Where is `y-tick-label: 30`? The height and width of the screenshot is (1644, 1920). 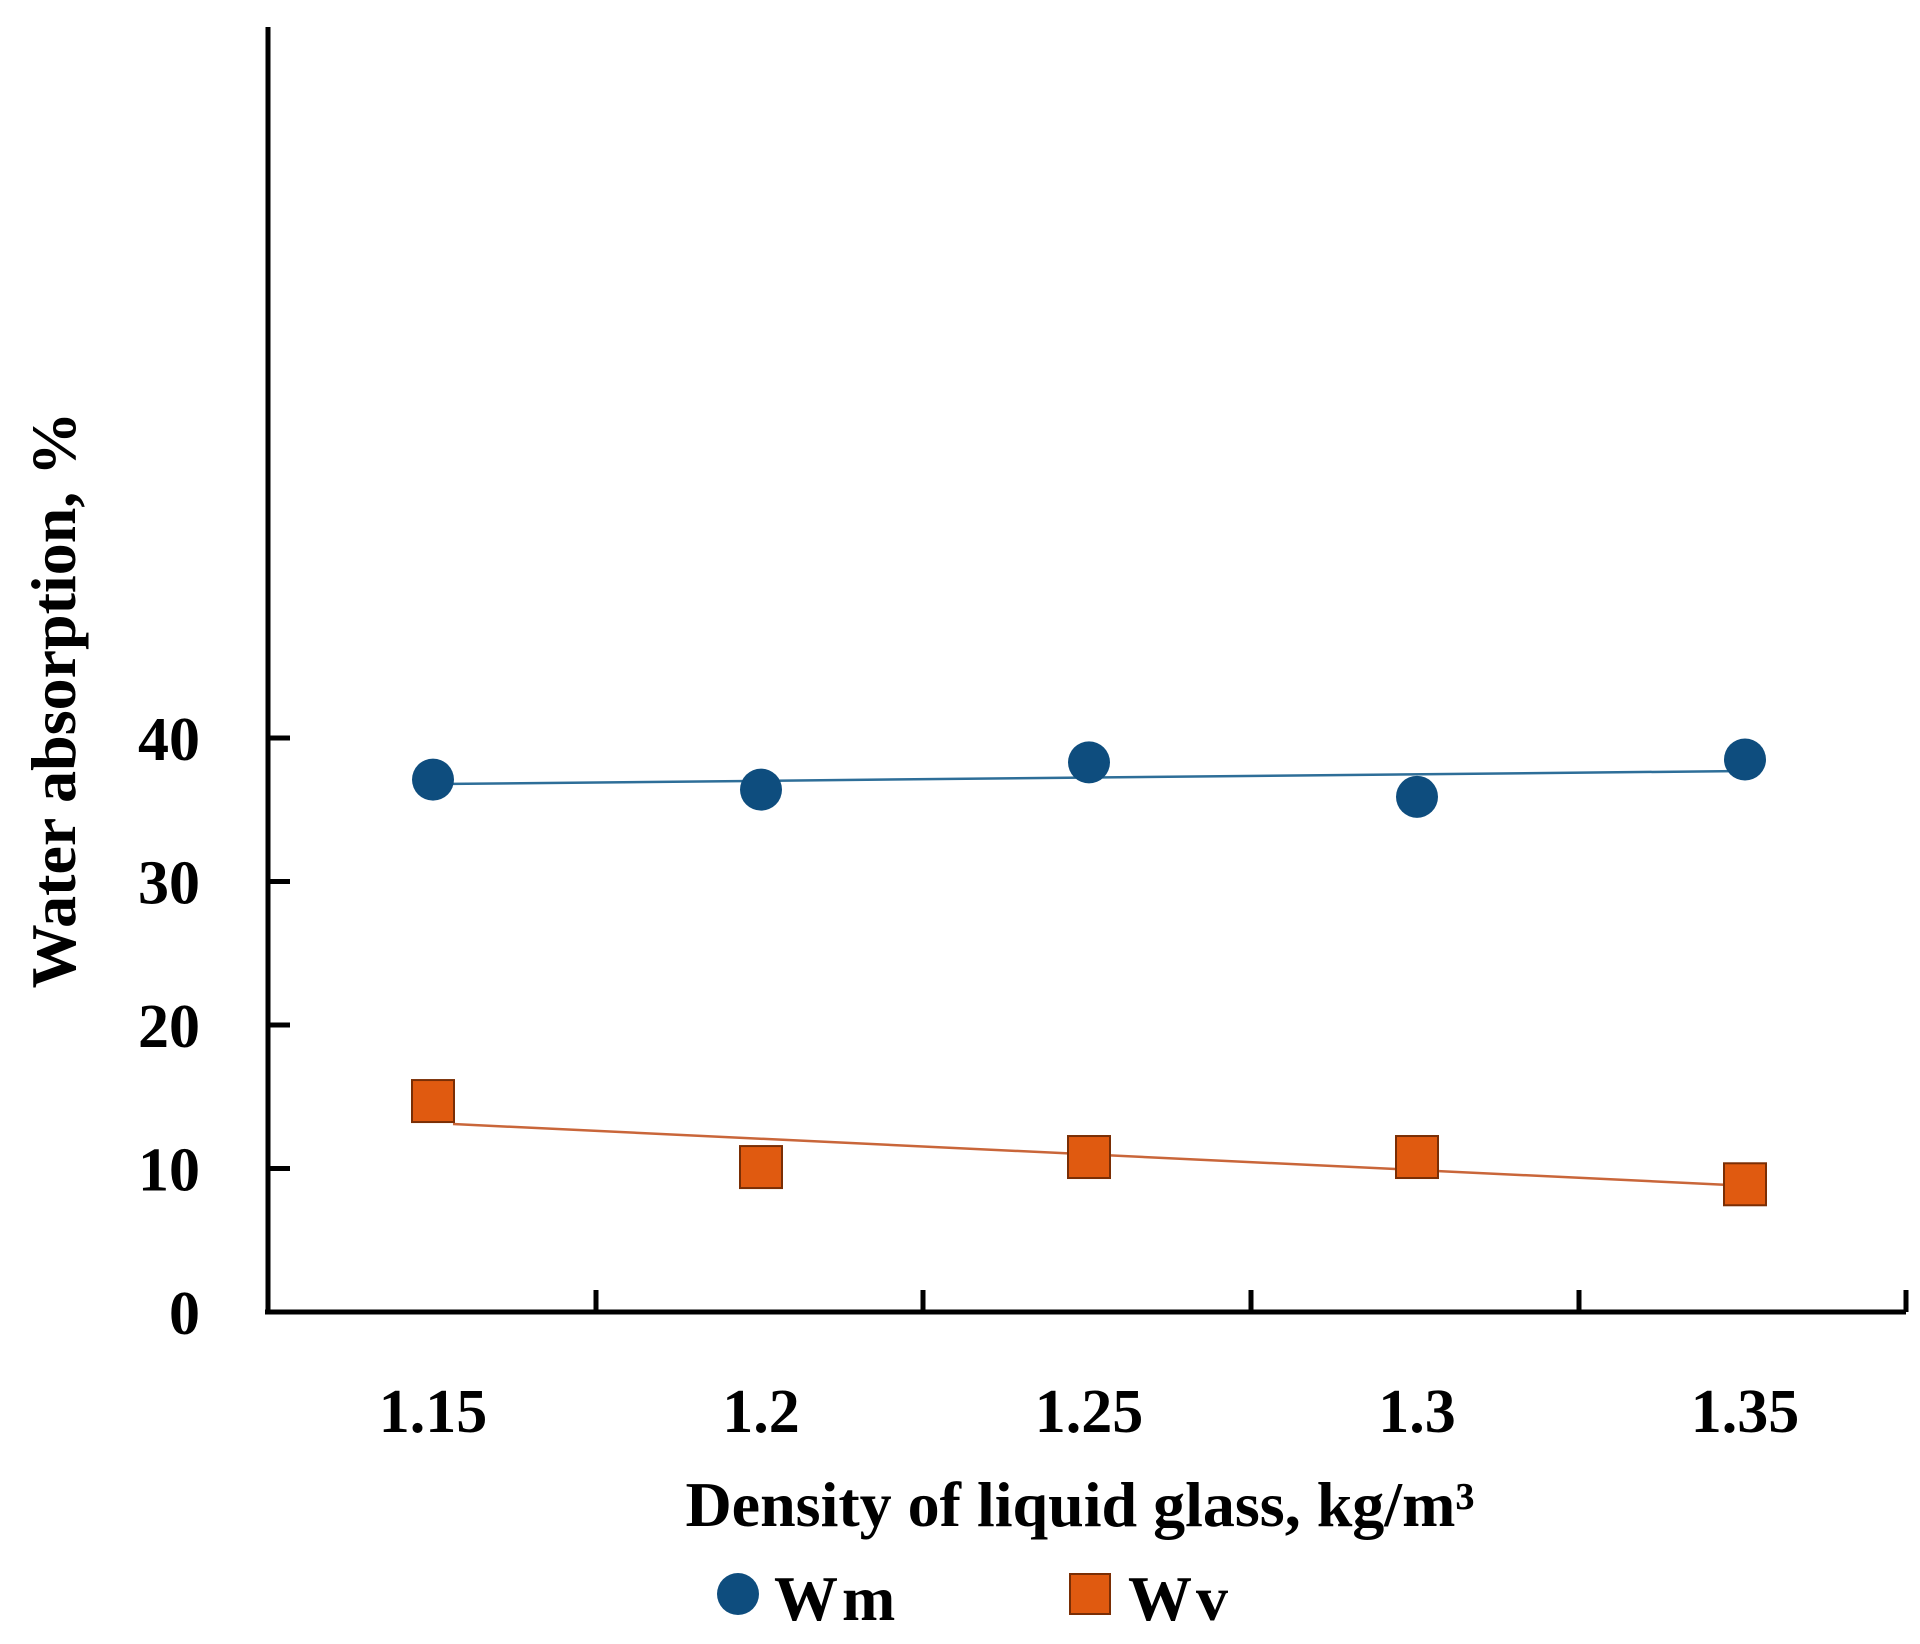
y-tick-label: 30 is located at coordinates (169, 884).